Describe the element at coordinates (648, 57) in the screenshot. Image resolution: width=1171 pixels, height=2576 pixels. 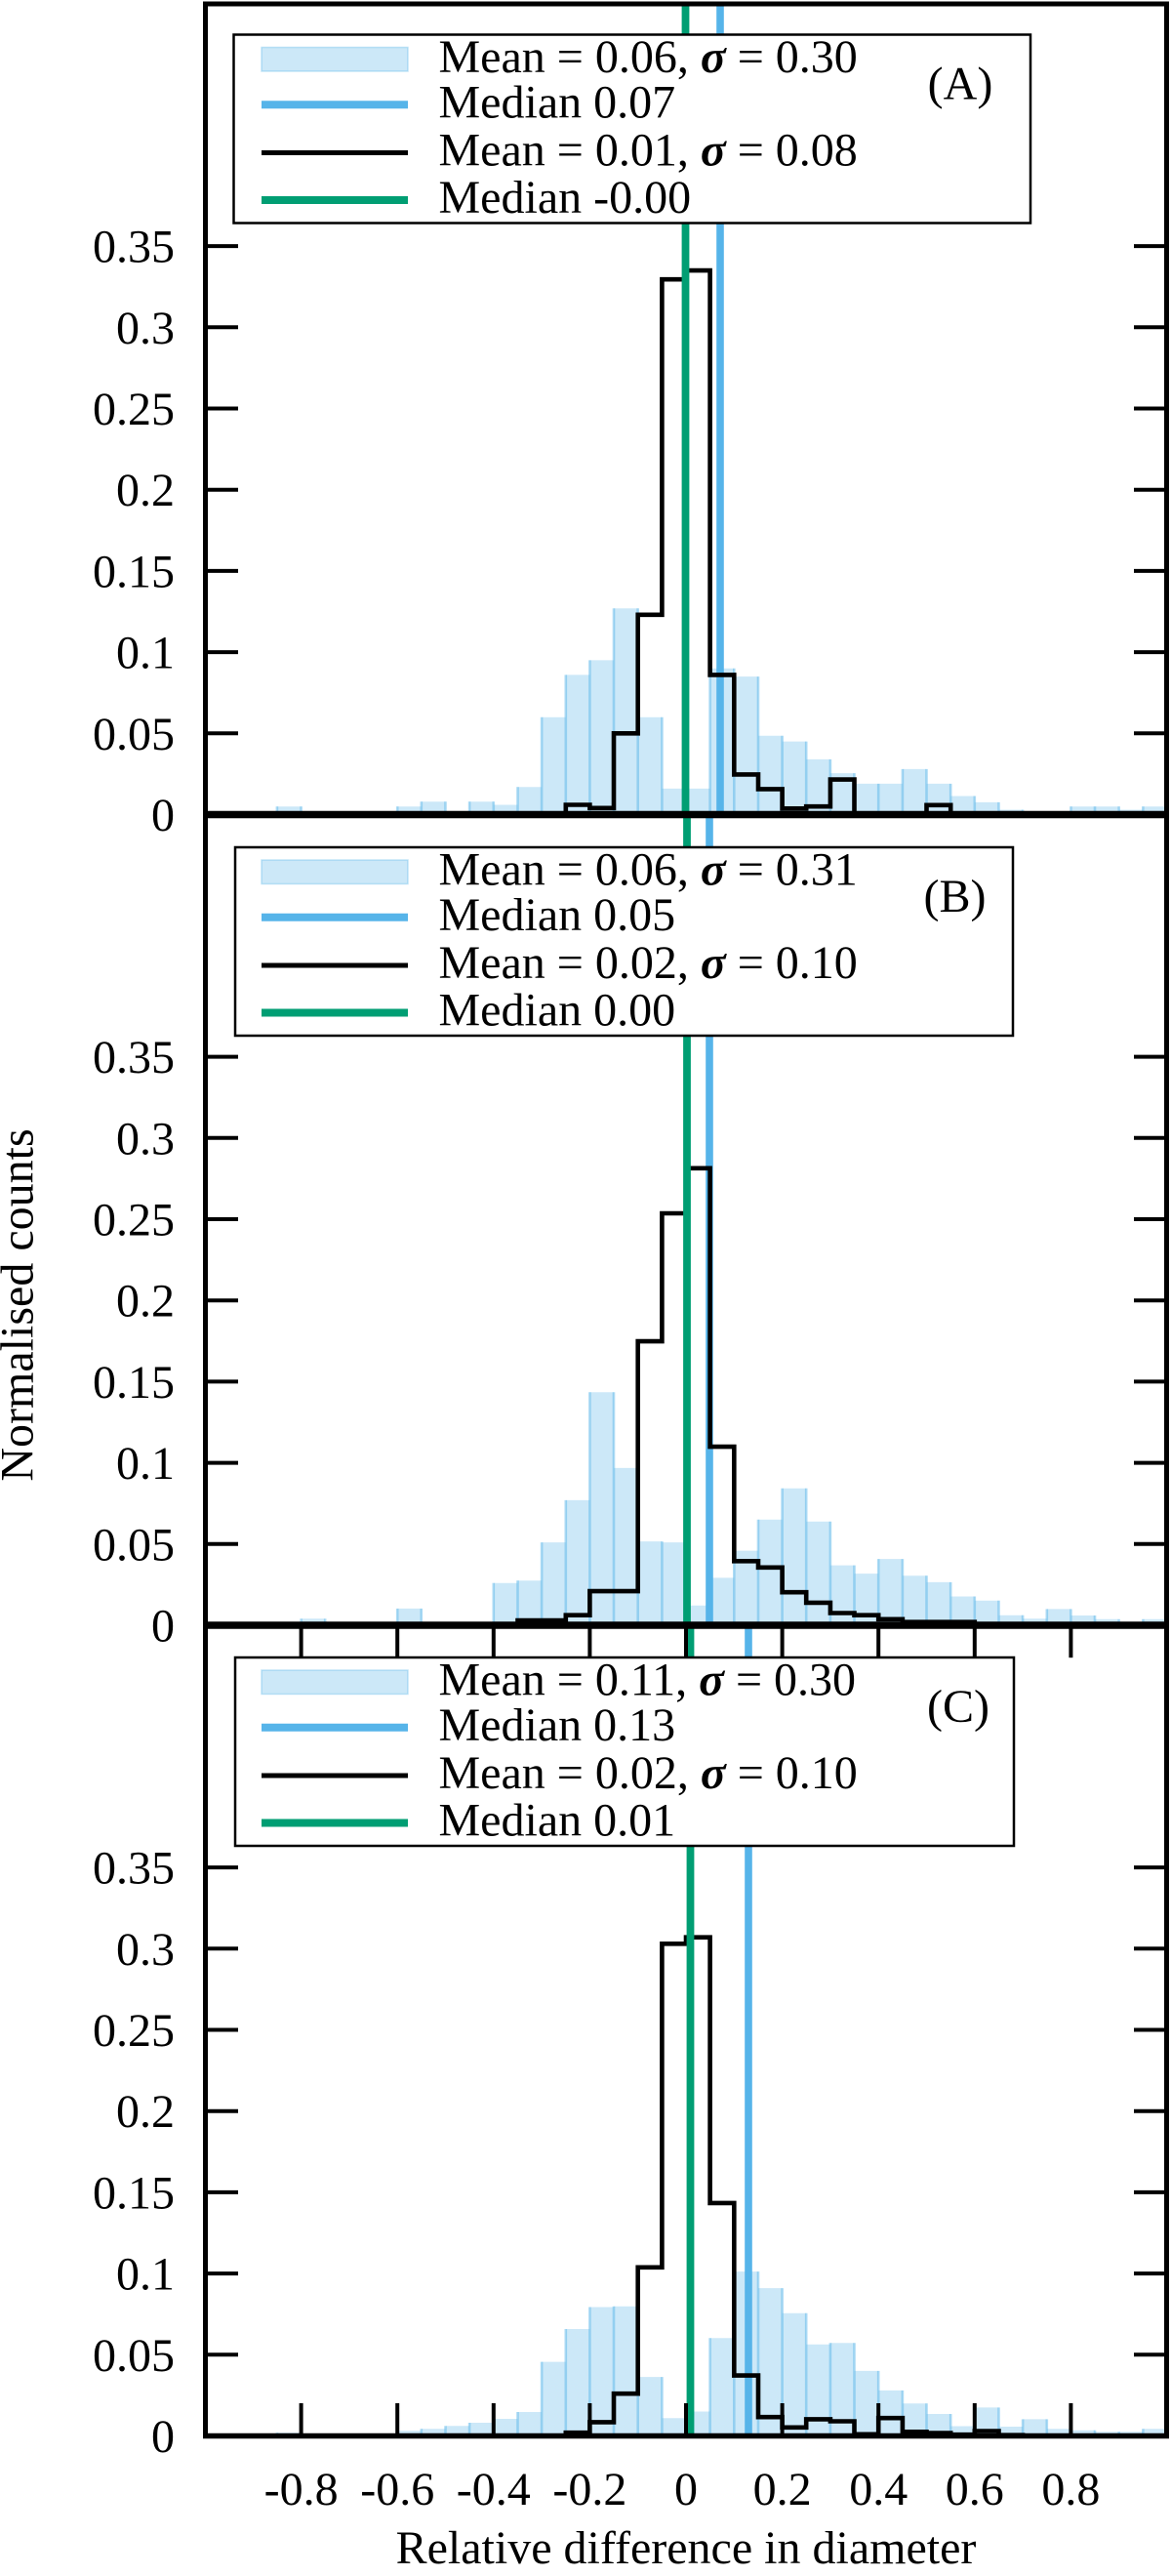
I see `svg-text: Mean = 0.06, σ = 0.30` at that location.